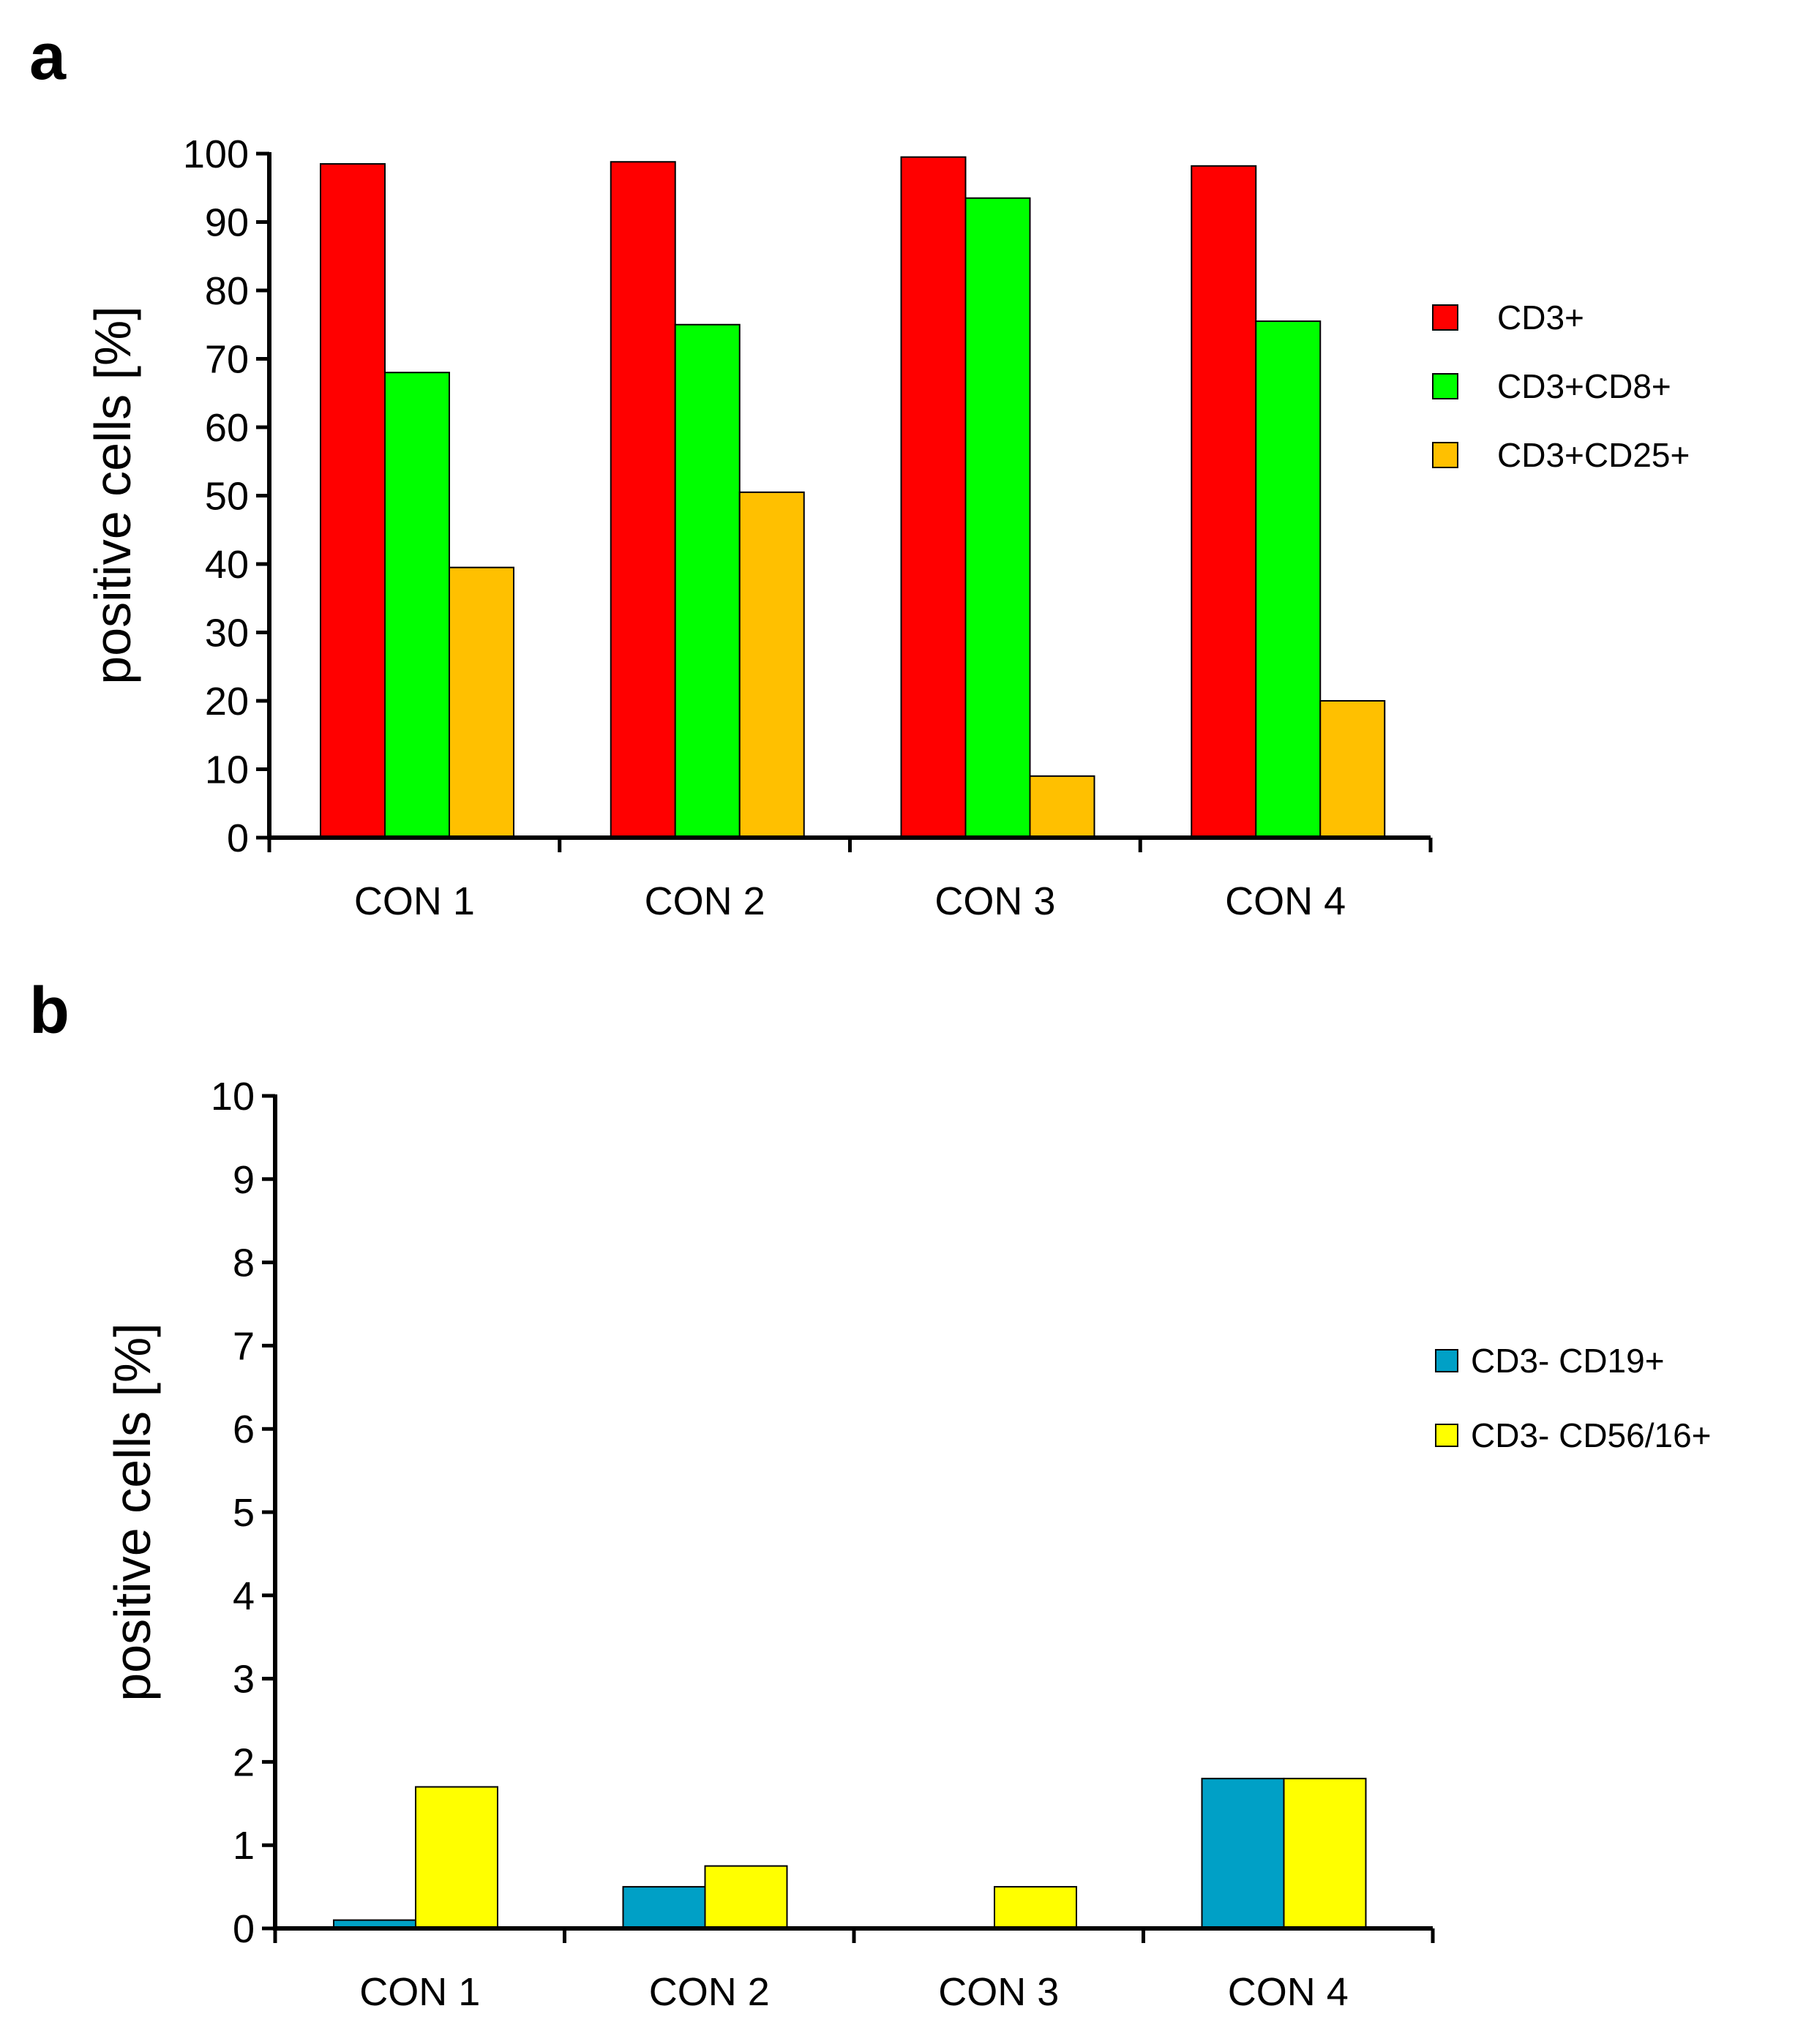  What do you see at coordinates (1243, 1853) in the screenshot?
I see `bar-cd3-cd19--con-4` at bounding box center [1243, 1853].